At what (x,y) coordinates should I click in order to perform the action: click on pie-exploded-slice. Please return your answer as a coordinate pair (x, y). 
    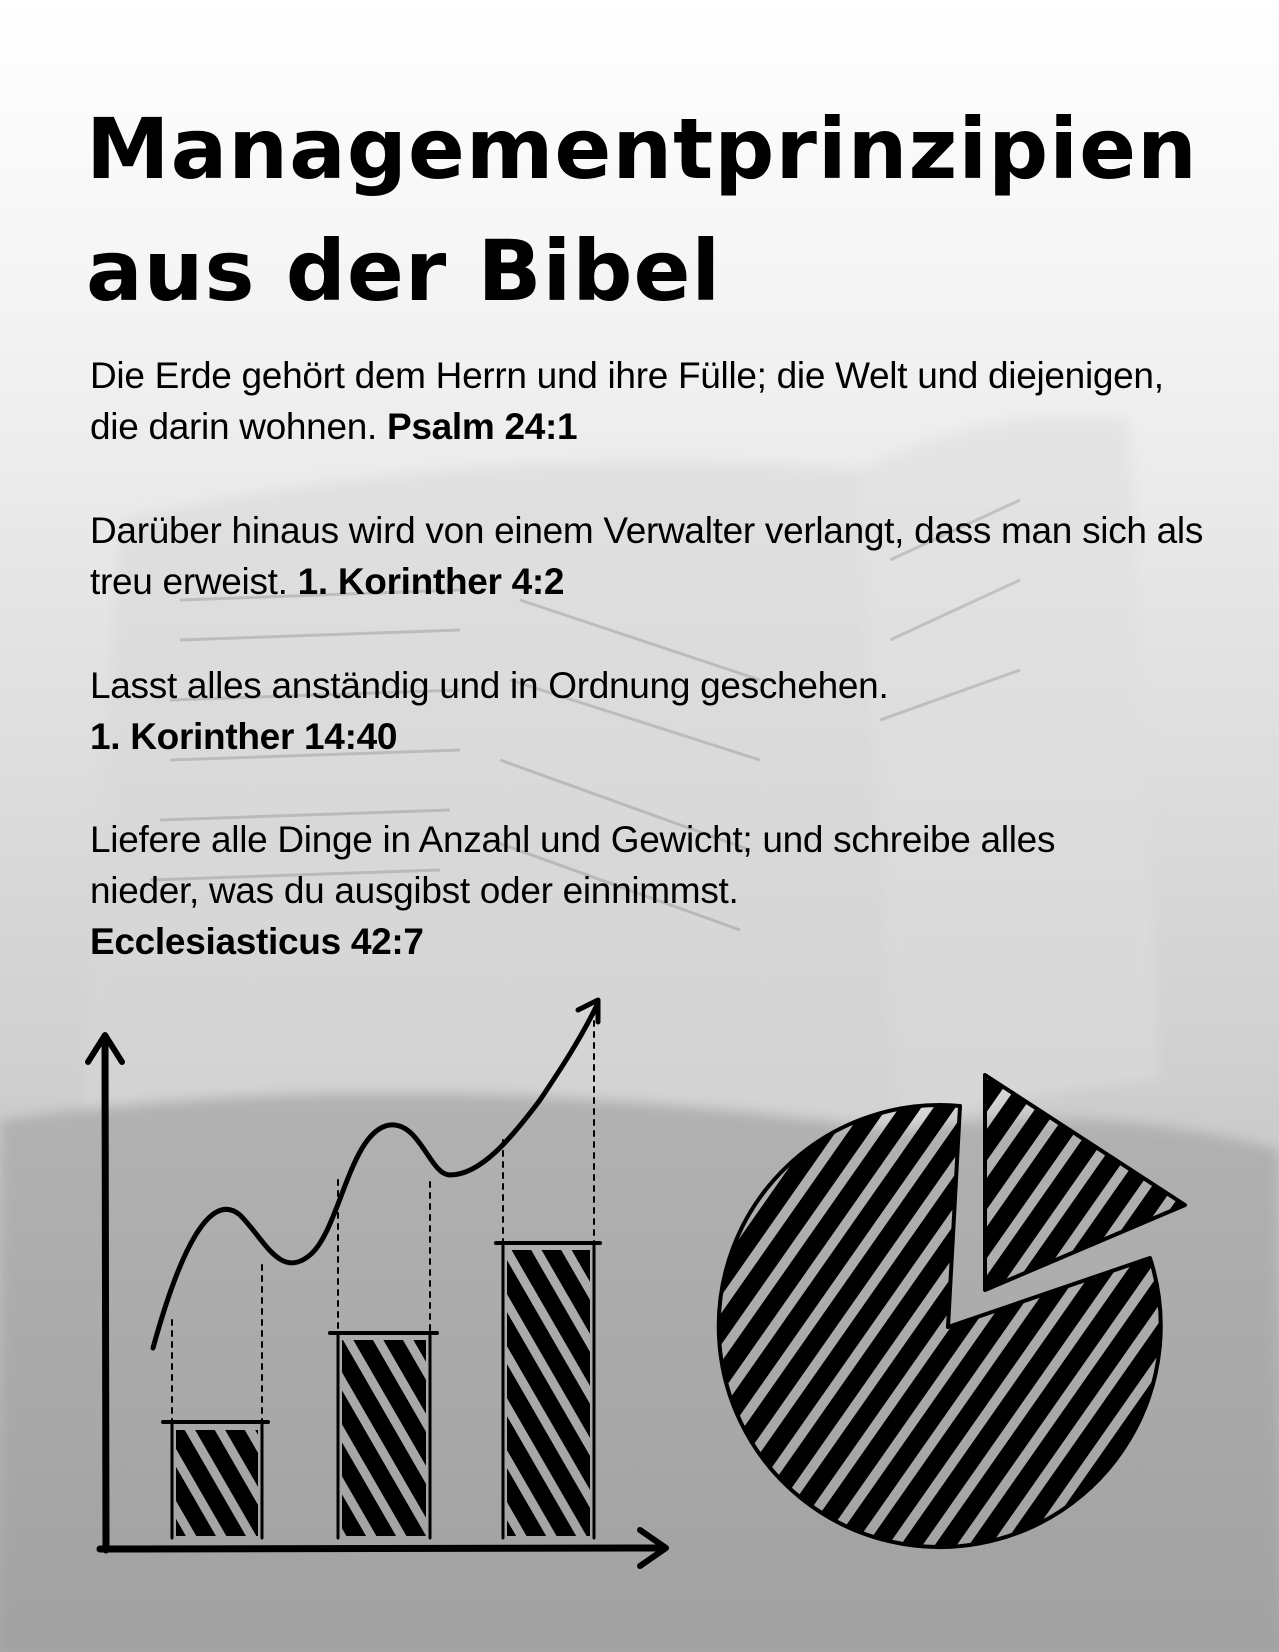
    Looking at the image, I should click on (1085, 1182).